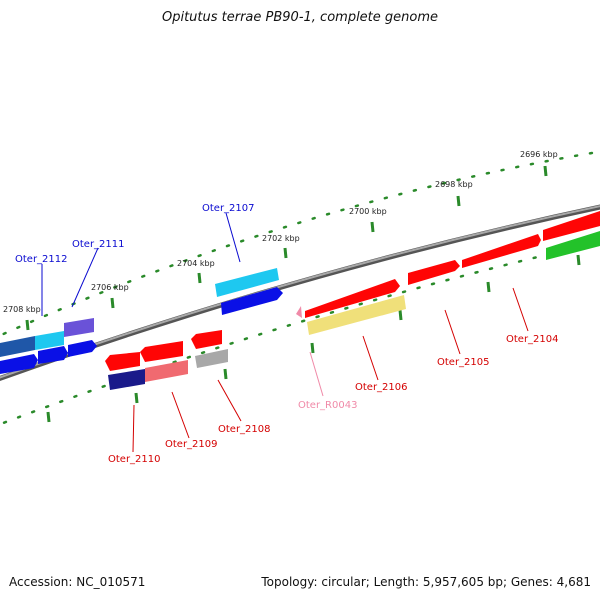 The width and height of the screenshot is (600, 600). I want to click on gene-label-oter-2107: Oter_2107, so click(228, 208).